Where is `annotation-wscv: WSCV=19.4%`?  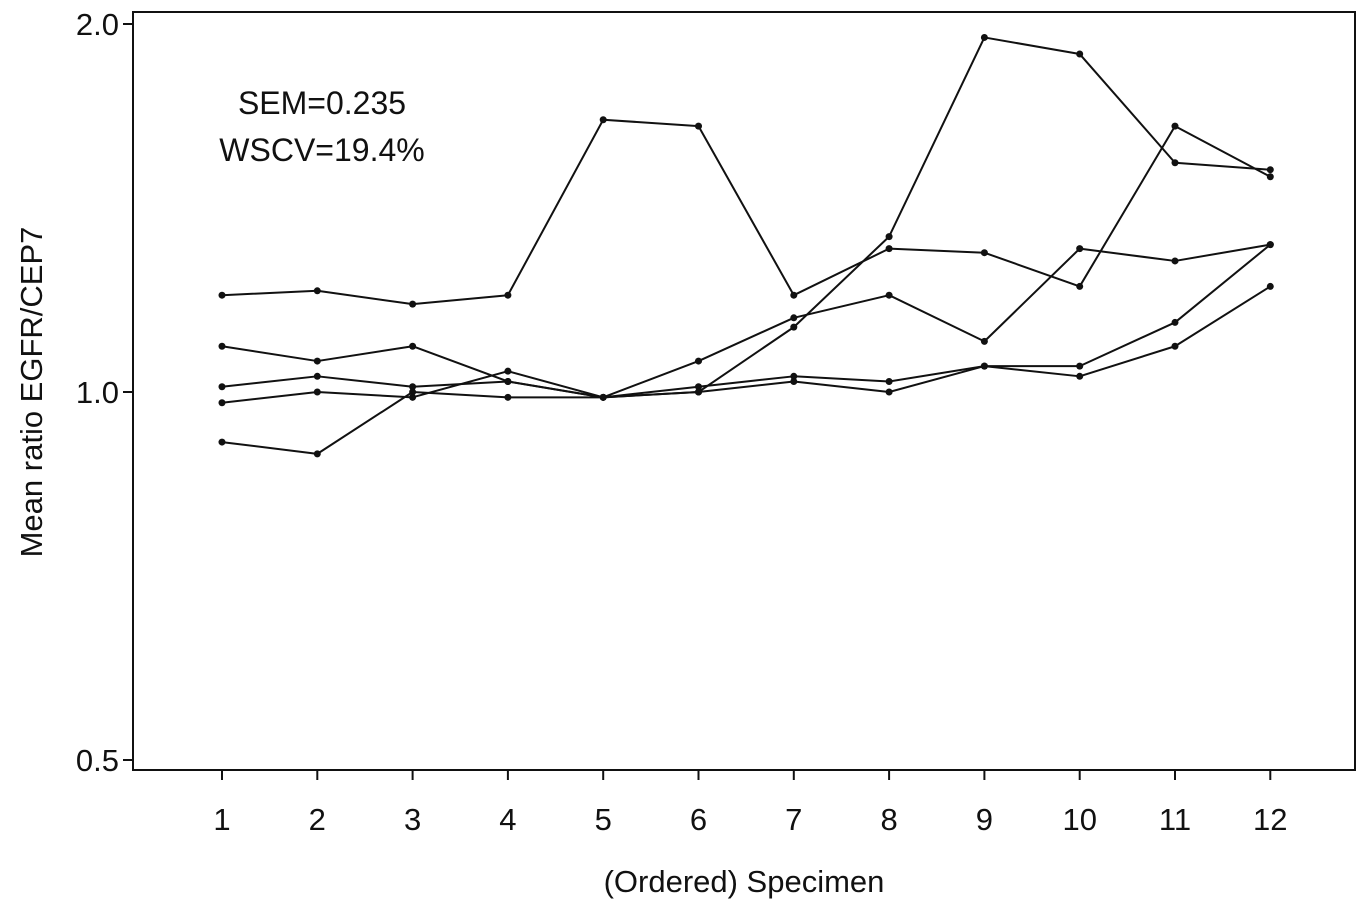
annotation-wscv: WSCV=19.4% is located at coordinates (321, 150).